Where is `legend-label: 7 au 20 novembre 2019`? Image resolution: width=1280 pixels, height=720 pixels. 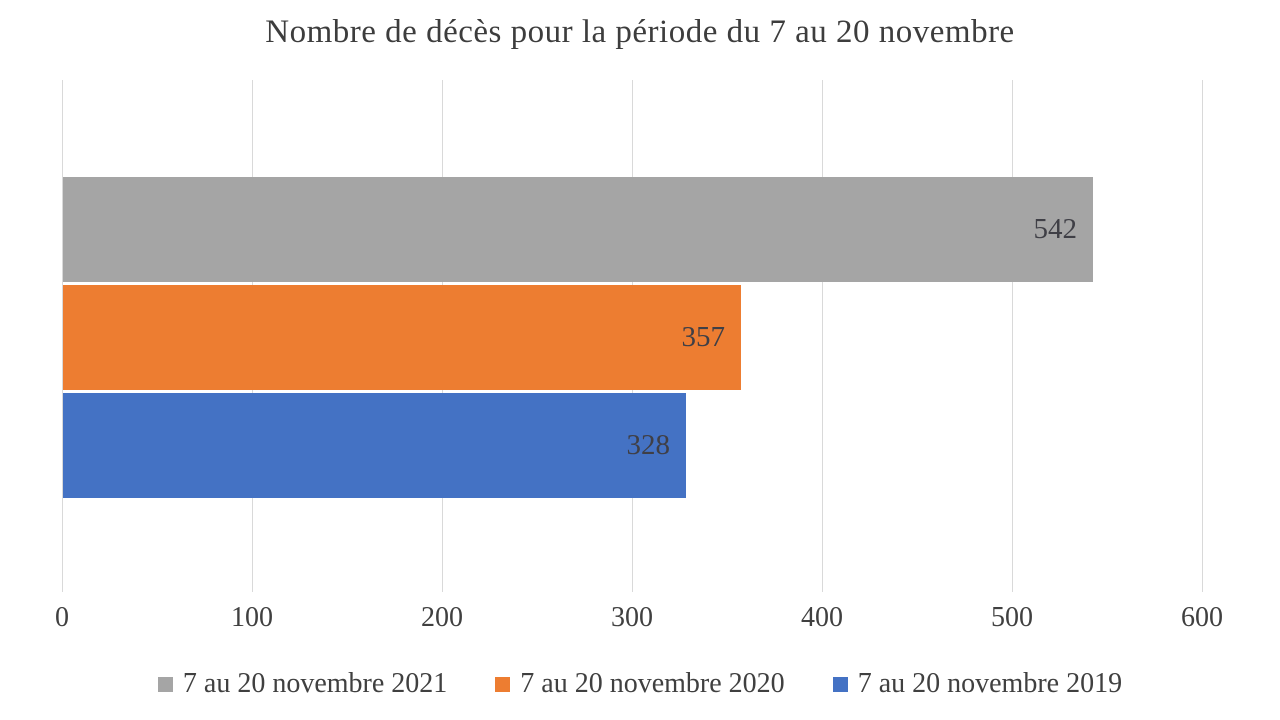 legend-label: 7 au 20 novembre 2019 is located at coordinates (990, 683).